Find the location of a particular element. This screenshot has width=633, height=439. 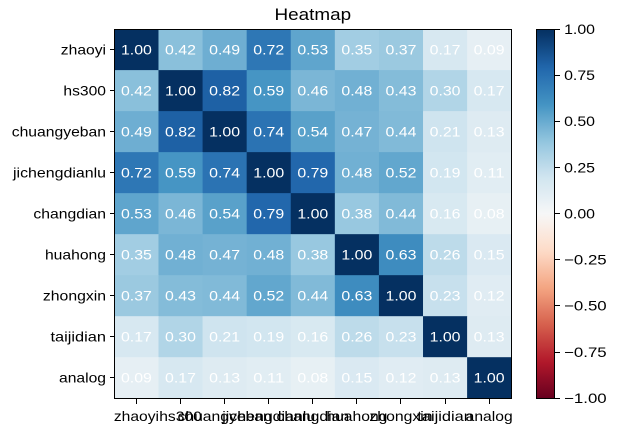

svg-text: −1.00 is located at coordinates (585, 398).